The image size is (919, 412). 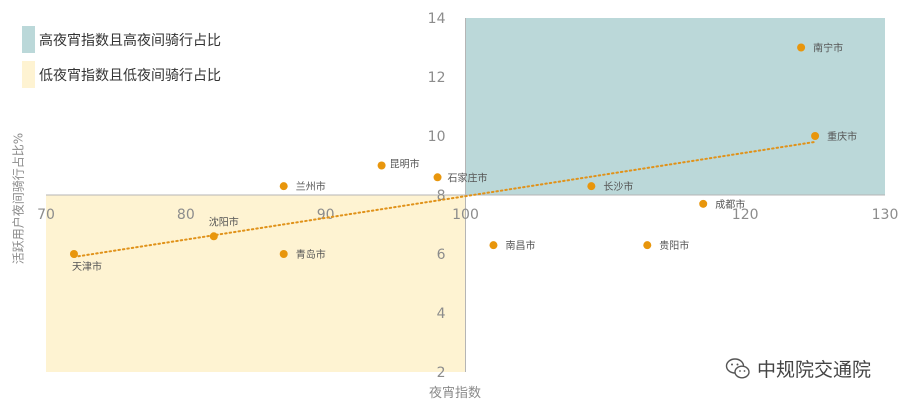 What do you see at coordinates (18, 198) in the screenshot?
I see `y-axis-label: 活跃用户夜间骑行占比%` at bounding box center [18, 198].